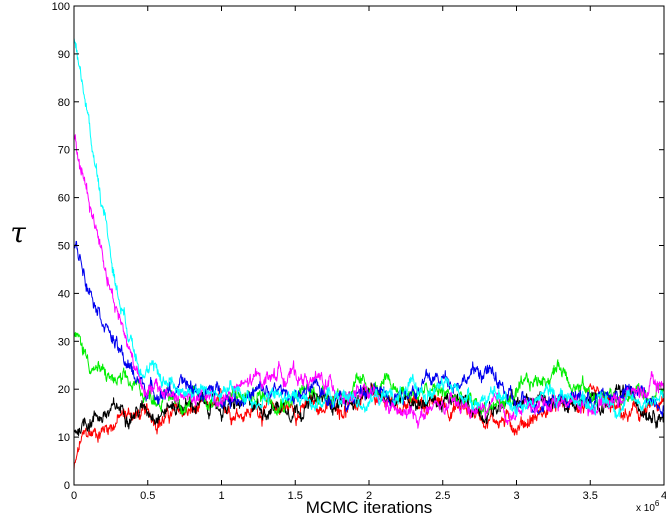  Describe the element at coordinates (369, 507) in the screenshot. I see `x-axis-label: MCMC iterations` at that location.